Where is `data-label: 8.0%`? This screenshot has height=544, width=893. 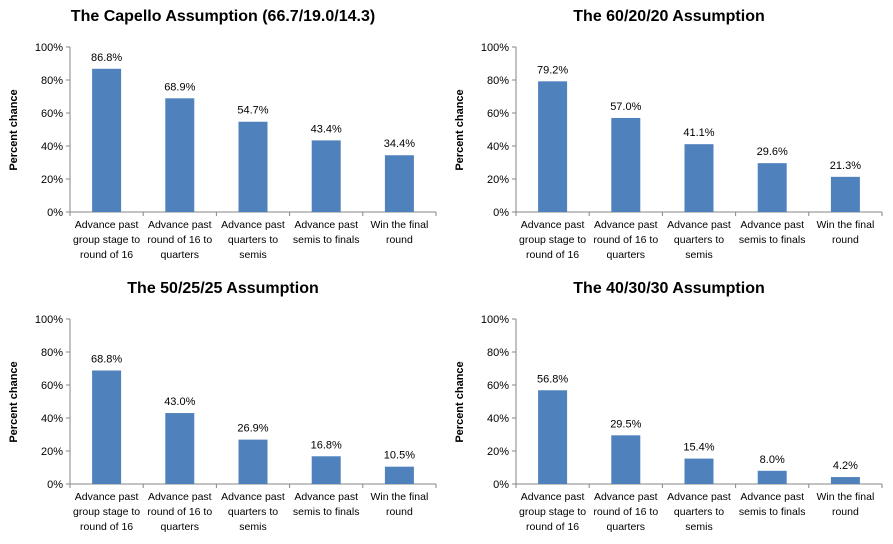 data-label: 8.0% is located at coordinates (772, 460).